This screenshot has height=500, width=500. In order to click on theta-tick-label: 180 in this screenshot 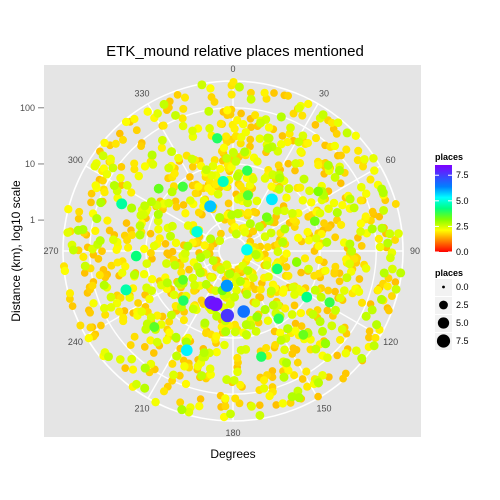, I will do `click(232, 433)`.